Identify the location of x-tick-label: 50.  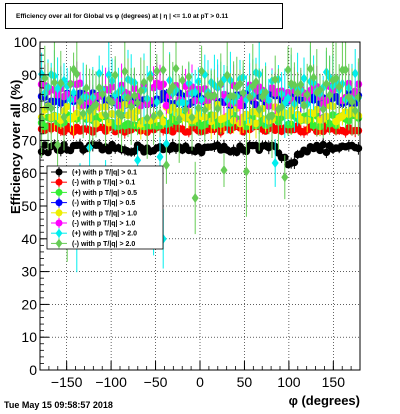
(245, 382).